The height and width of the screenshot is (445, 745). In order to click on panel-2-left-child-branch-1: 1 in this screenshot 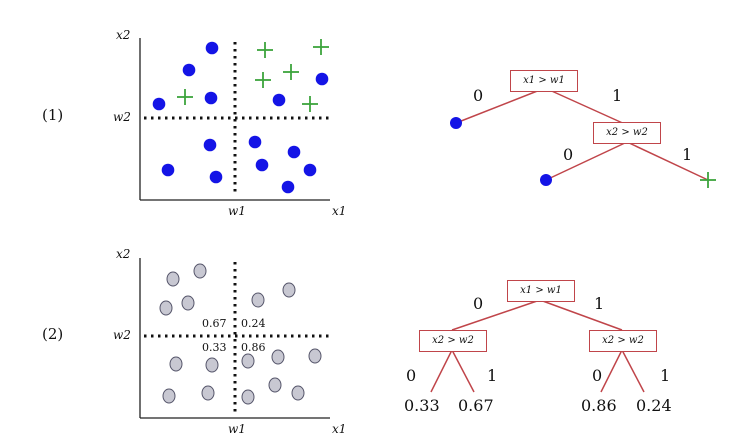, I will do `click(492, 375)`.